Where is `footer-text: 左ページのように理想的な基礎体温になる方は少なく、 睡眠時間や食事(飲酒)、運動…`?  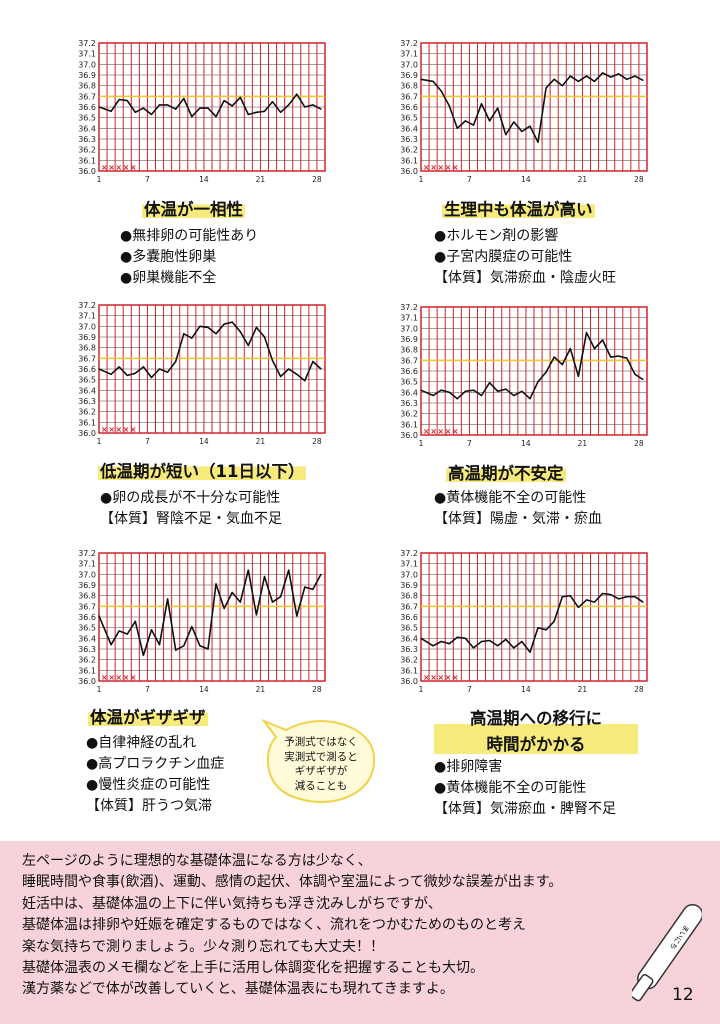
footer-text: 左ページのように理想的な基礎体温になる方は少なく、 睡眠時間や食事(飲酒)、運動… is located at coordinates (292, 926).